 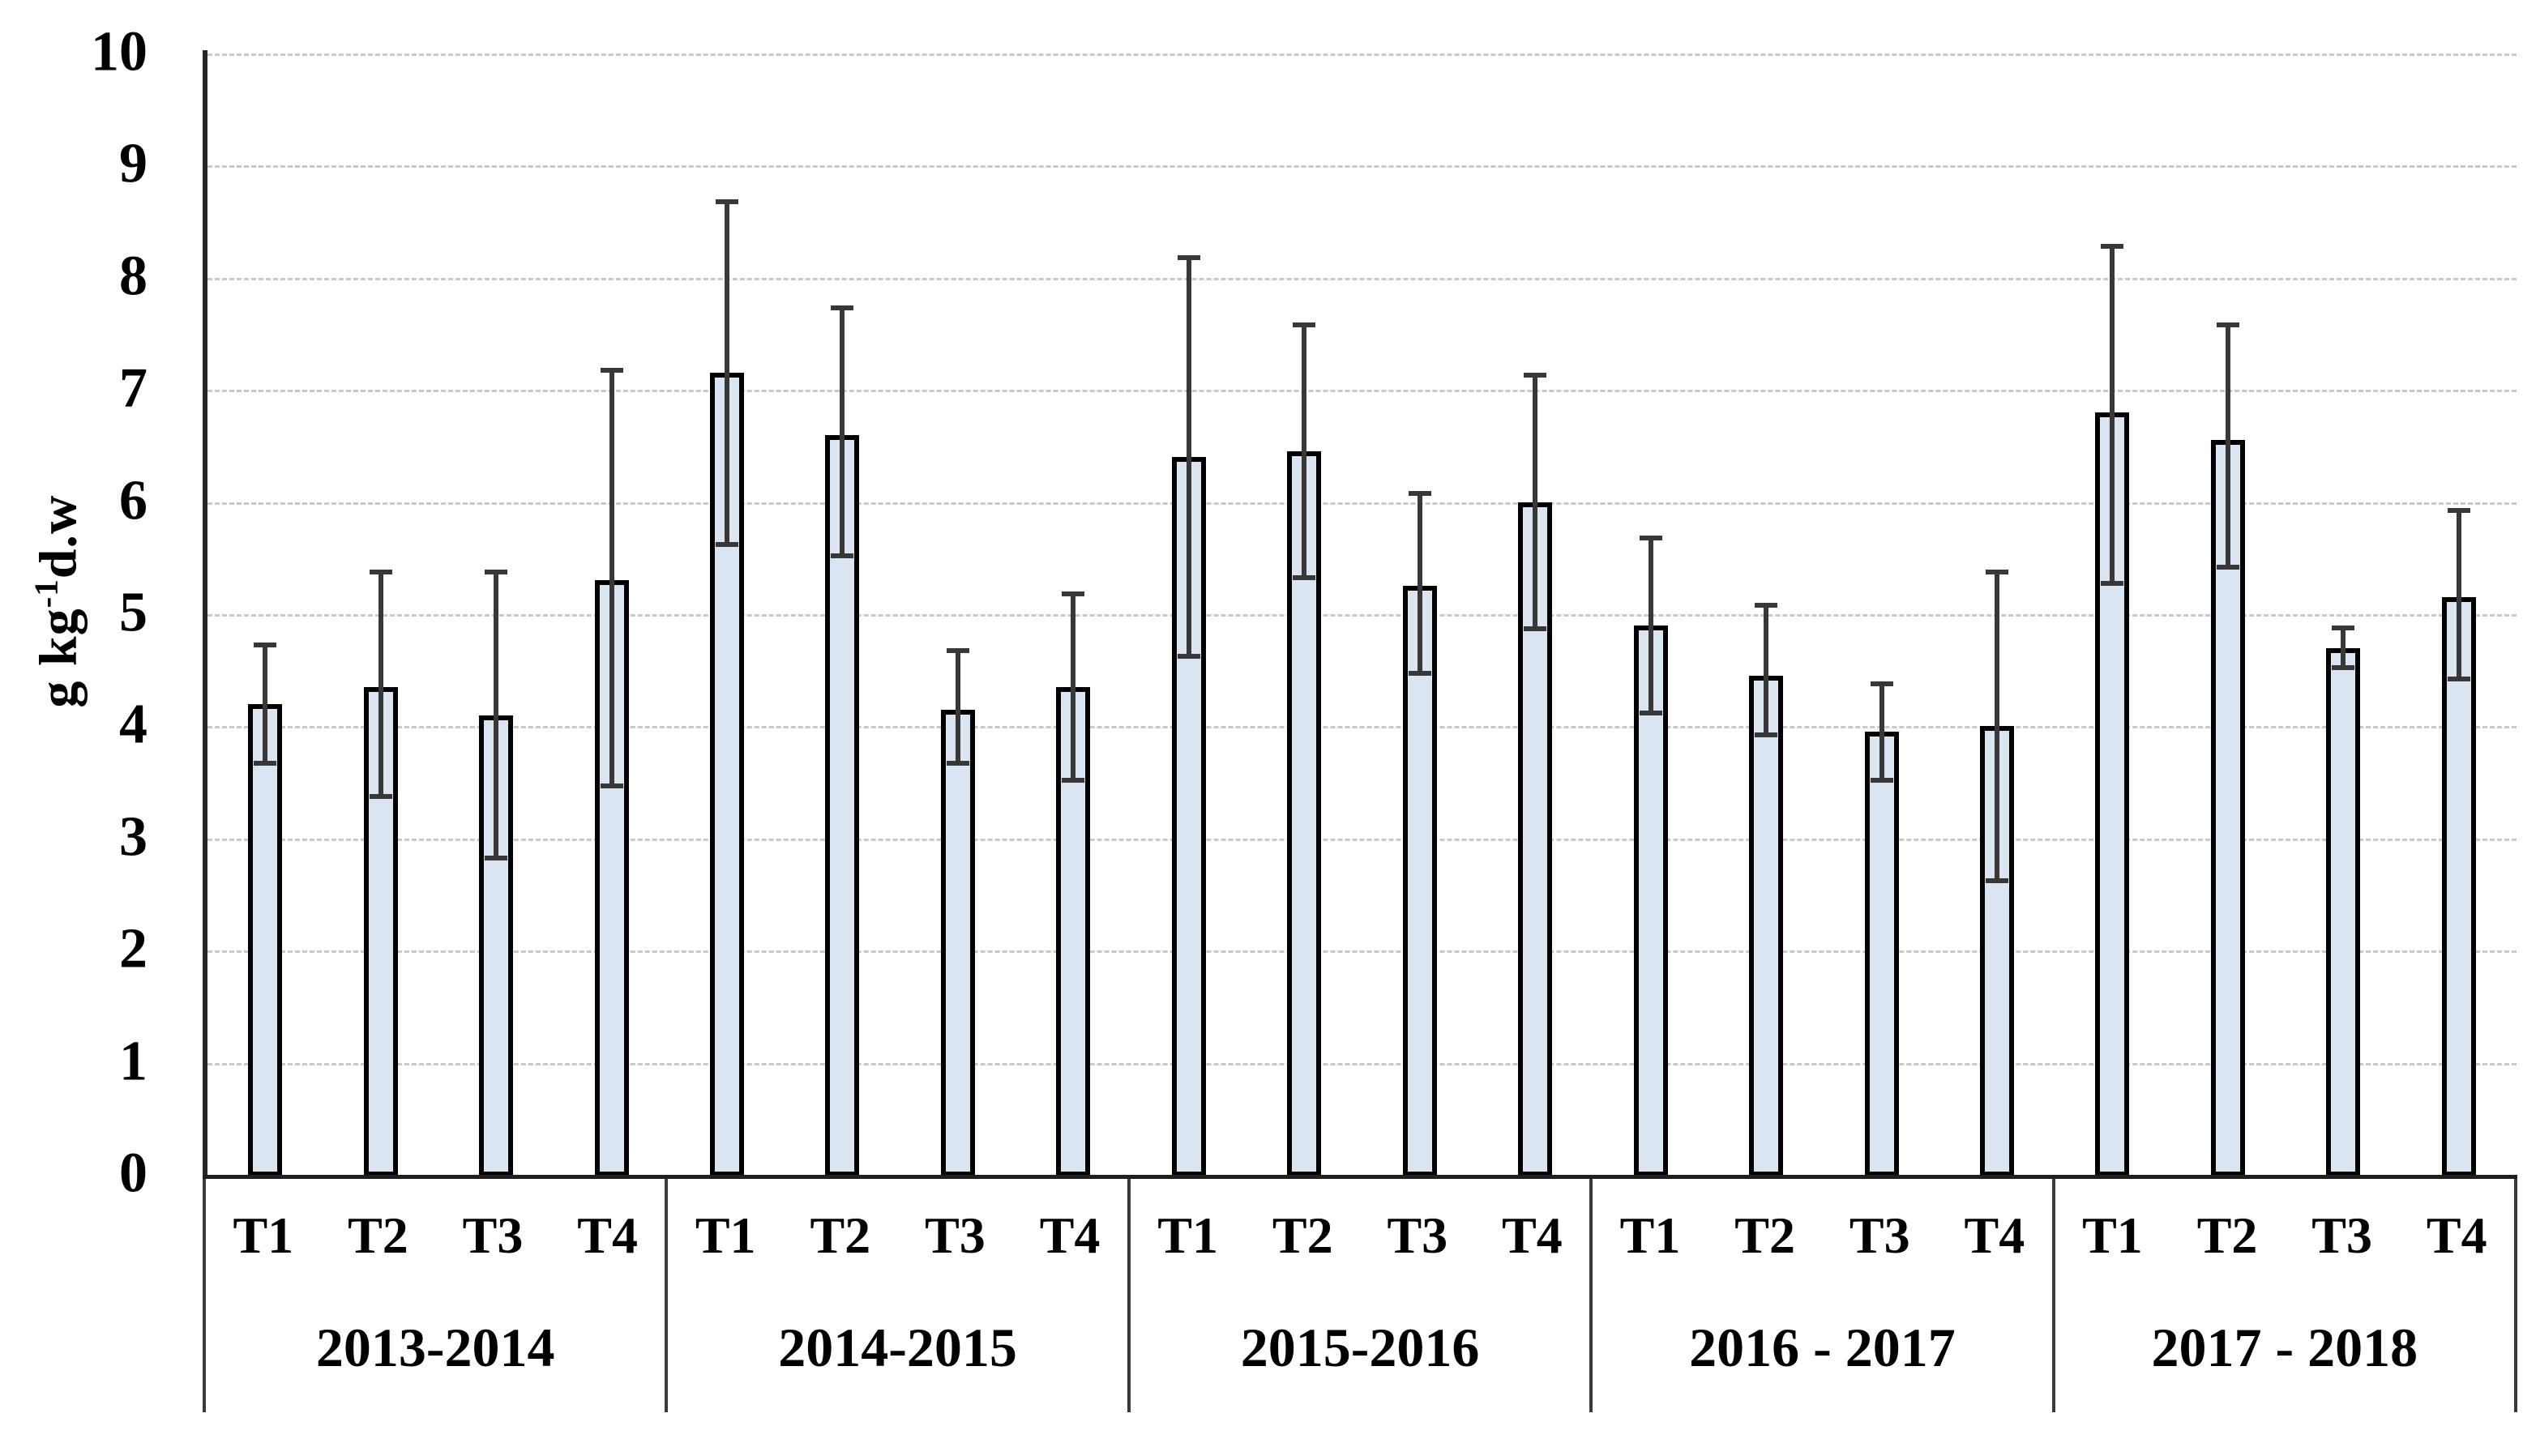 I want to click on y-tick-label-3: 3, so click(x=133, y=837).